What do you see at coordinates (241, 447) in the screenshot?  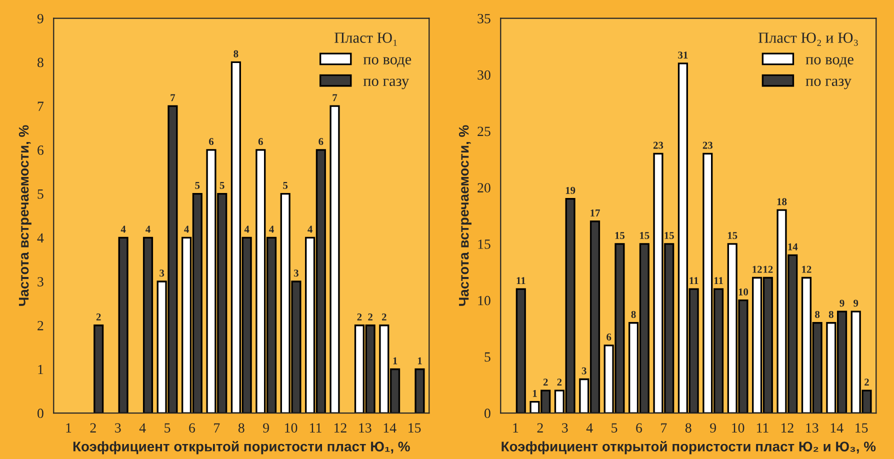 I see `x-axis-title: Коэффициент открытой пористости пласт Ю₁, %` at bounding box center [241, 447].